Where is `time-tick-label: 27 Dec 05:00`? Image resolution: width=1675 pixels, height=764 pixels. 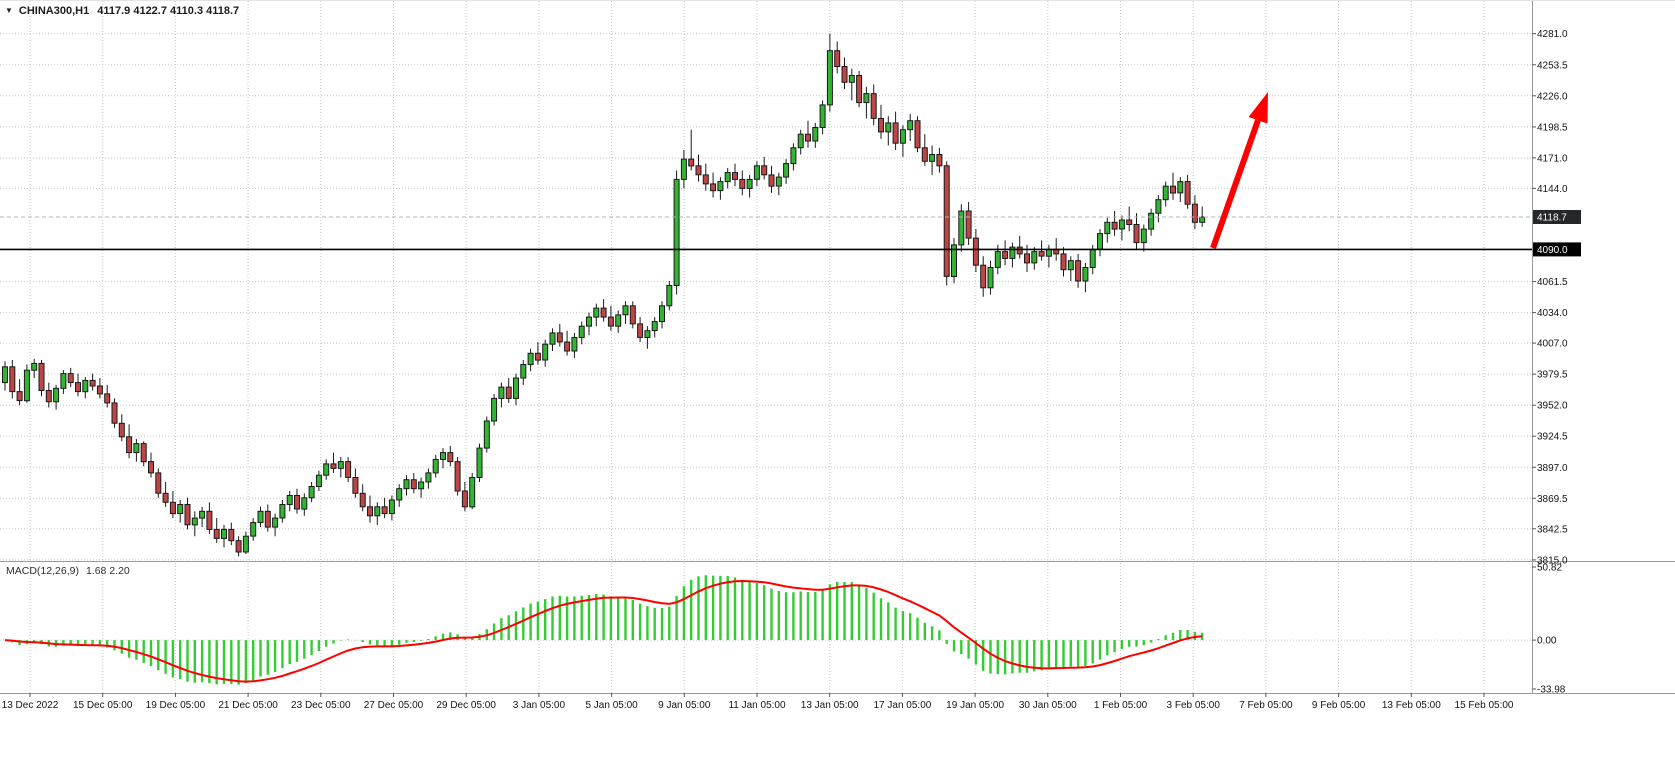
time-tick-label: 27 Dec 05:00 is located at coordinates (394, 705).